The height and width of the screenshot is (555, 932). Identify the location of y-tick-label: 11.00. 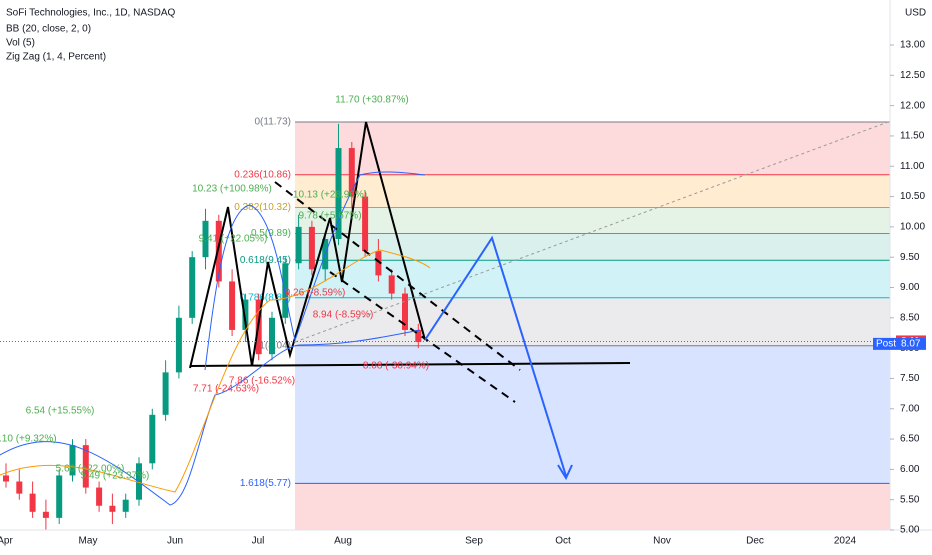
(912, 166).